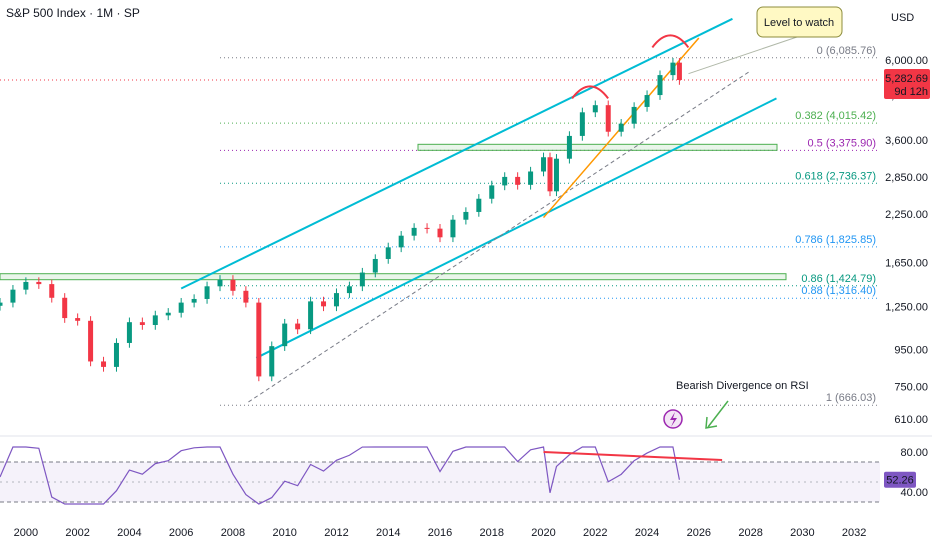 This screenshot has height=550, width=932. I want to click on fib-level-label: 0 (6,085.76), so click(846, 51).